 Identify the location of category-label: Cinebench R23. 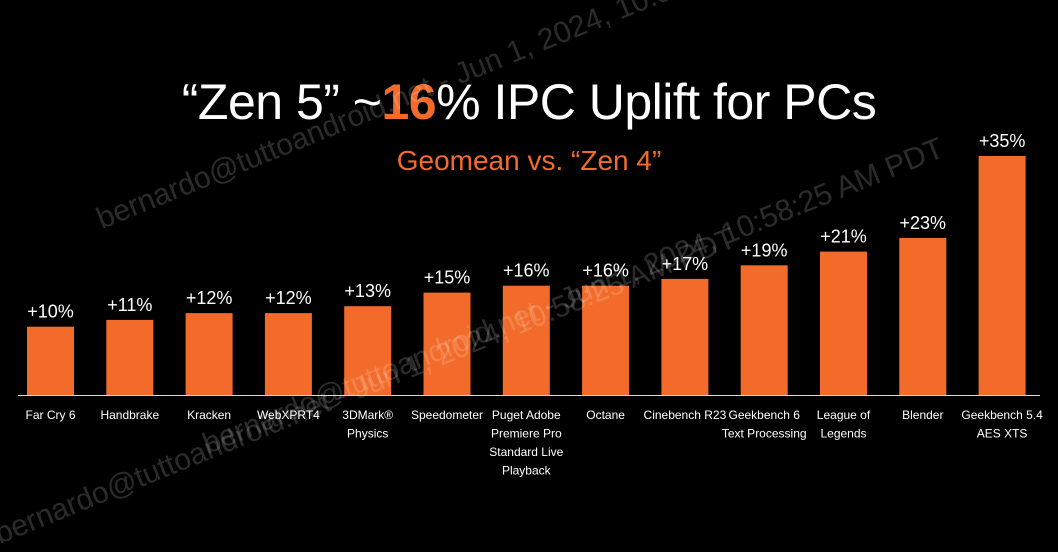
(685, 415).